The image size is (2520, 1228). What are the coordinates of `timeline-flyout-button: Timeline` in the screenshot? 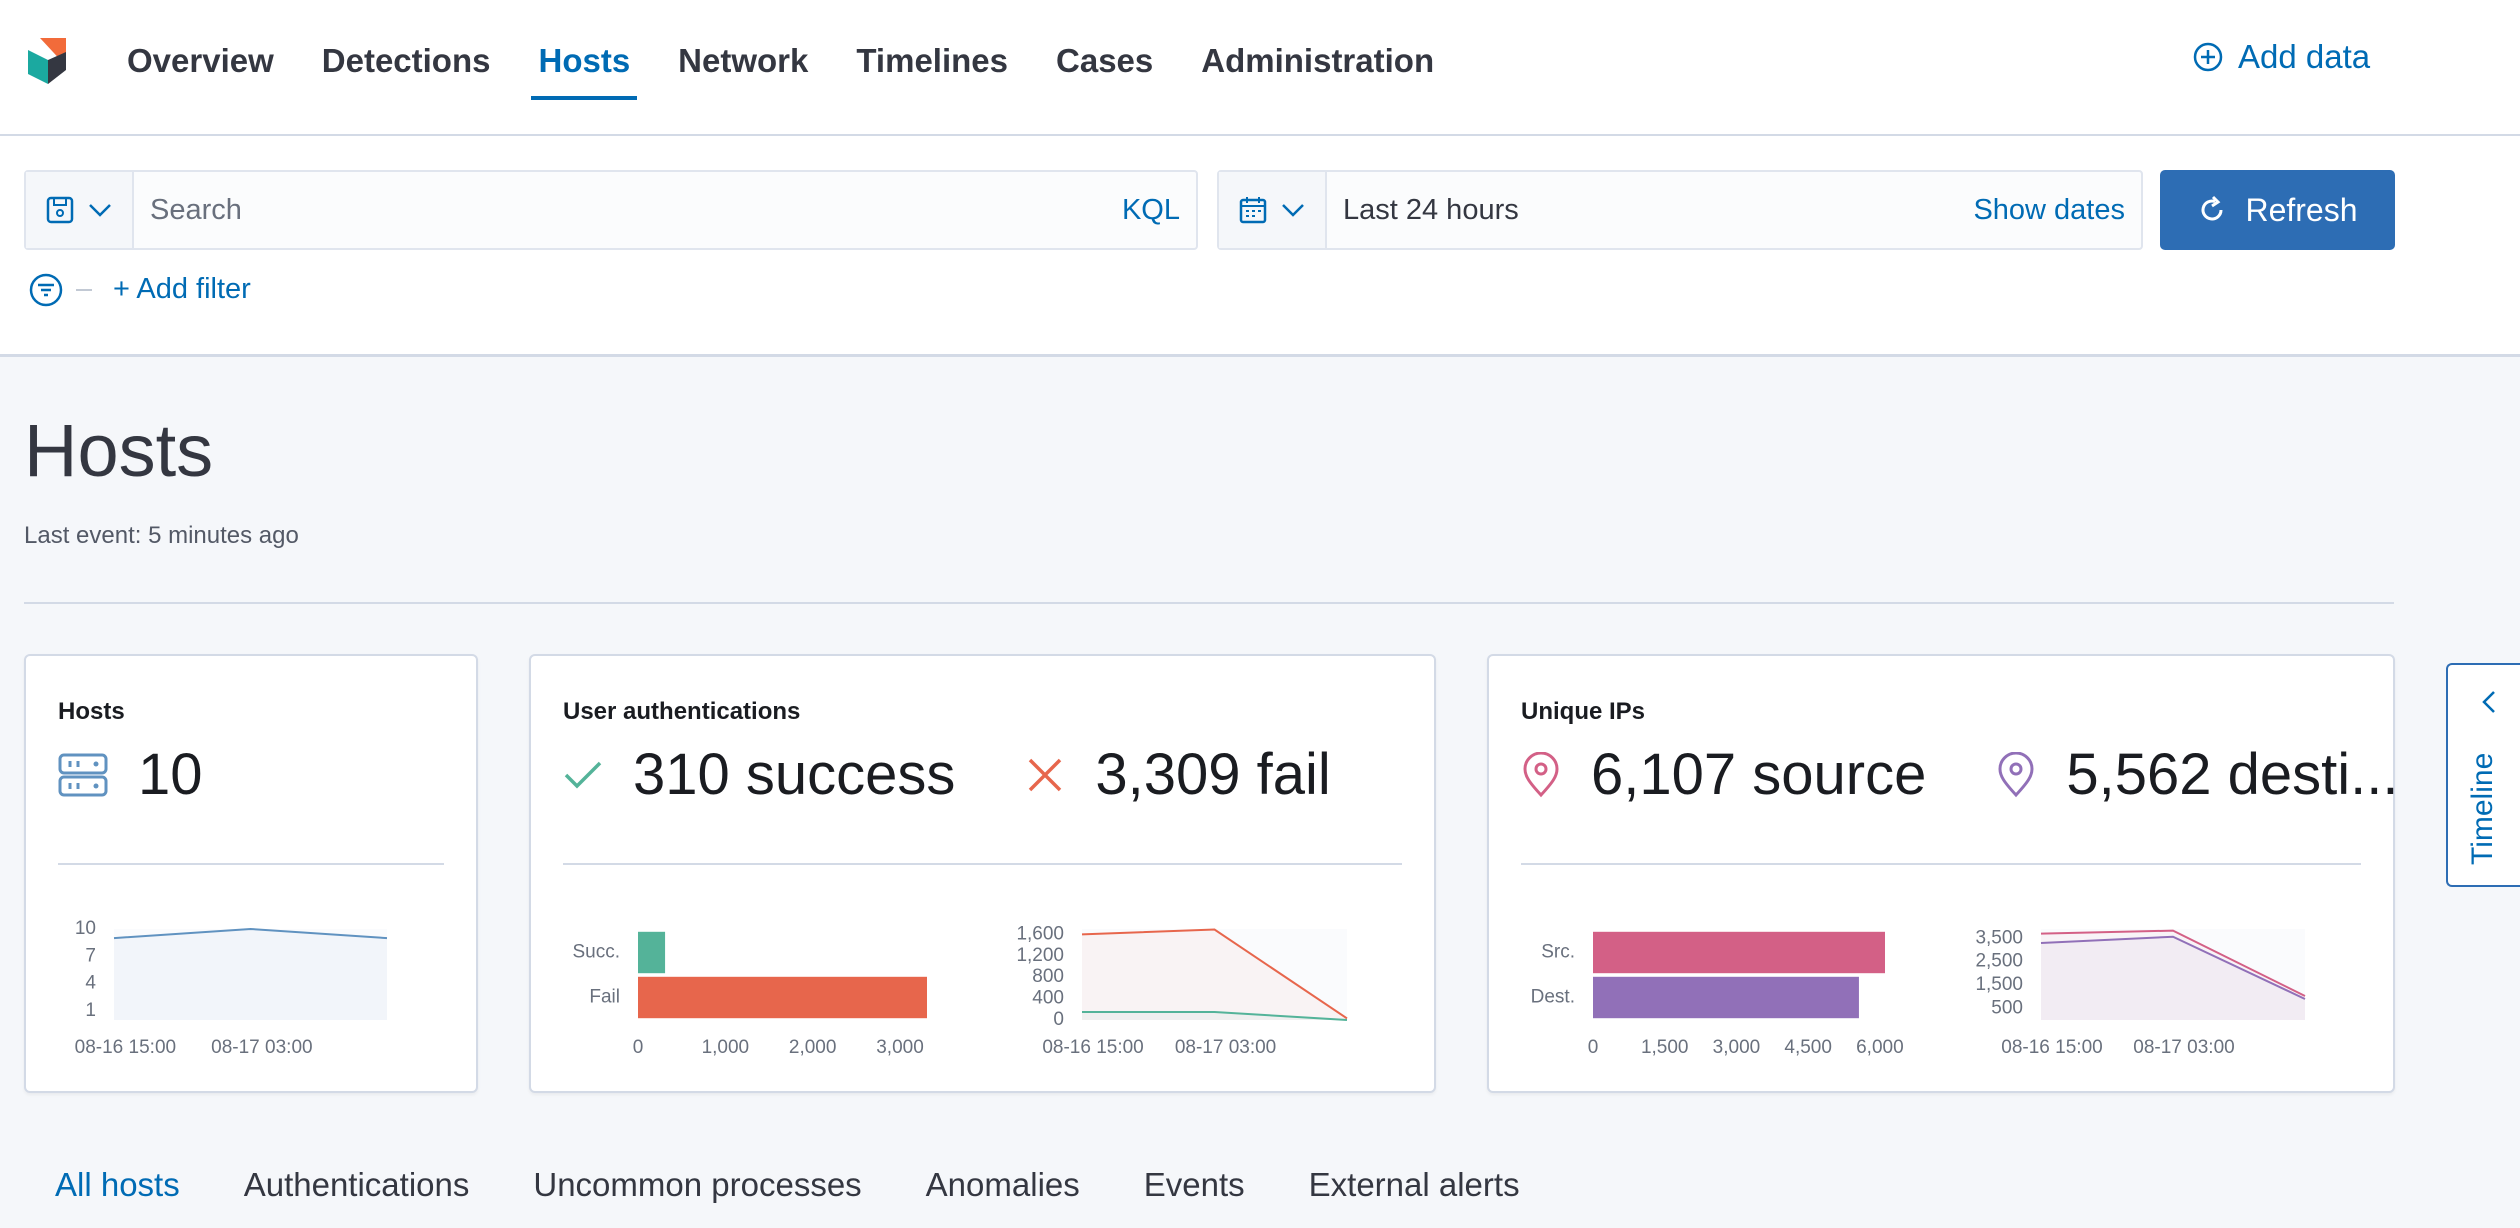 It's located at (2483, 775).